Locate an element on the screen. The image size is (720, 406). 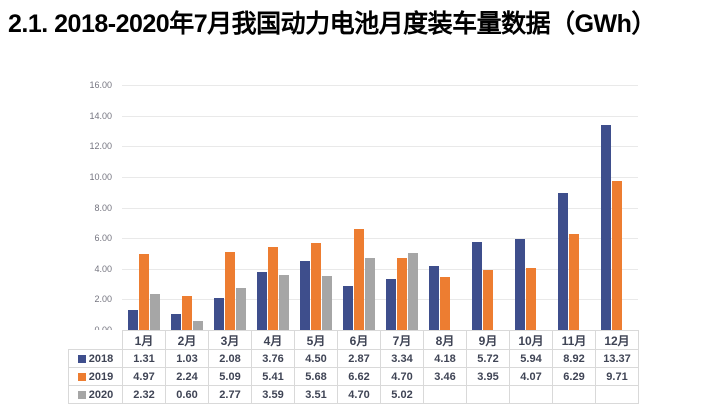
y-axis-tick-label: 12.00 is located at coordinates (100, 146).